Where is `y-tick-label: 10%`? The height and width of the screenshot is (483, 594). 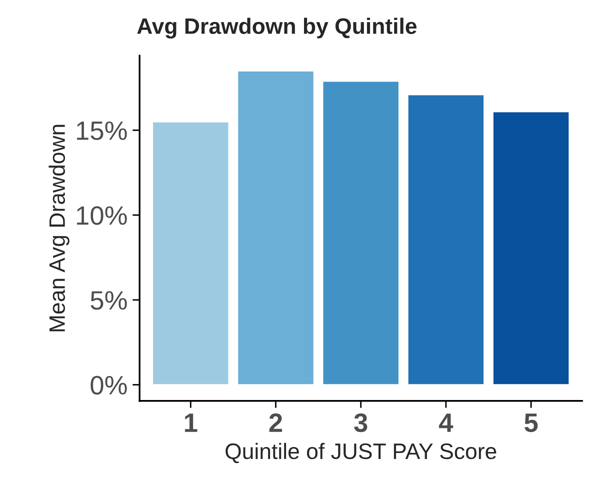 y-tick-label: 10% is located at coordinates (101, 215).